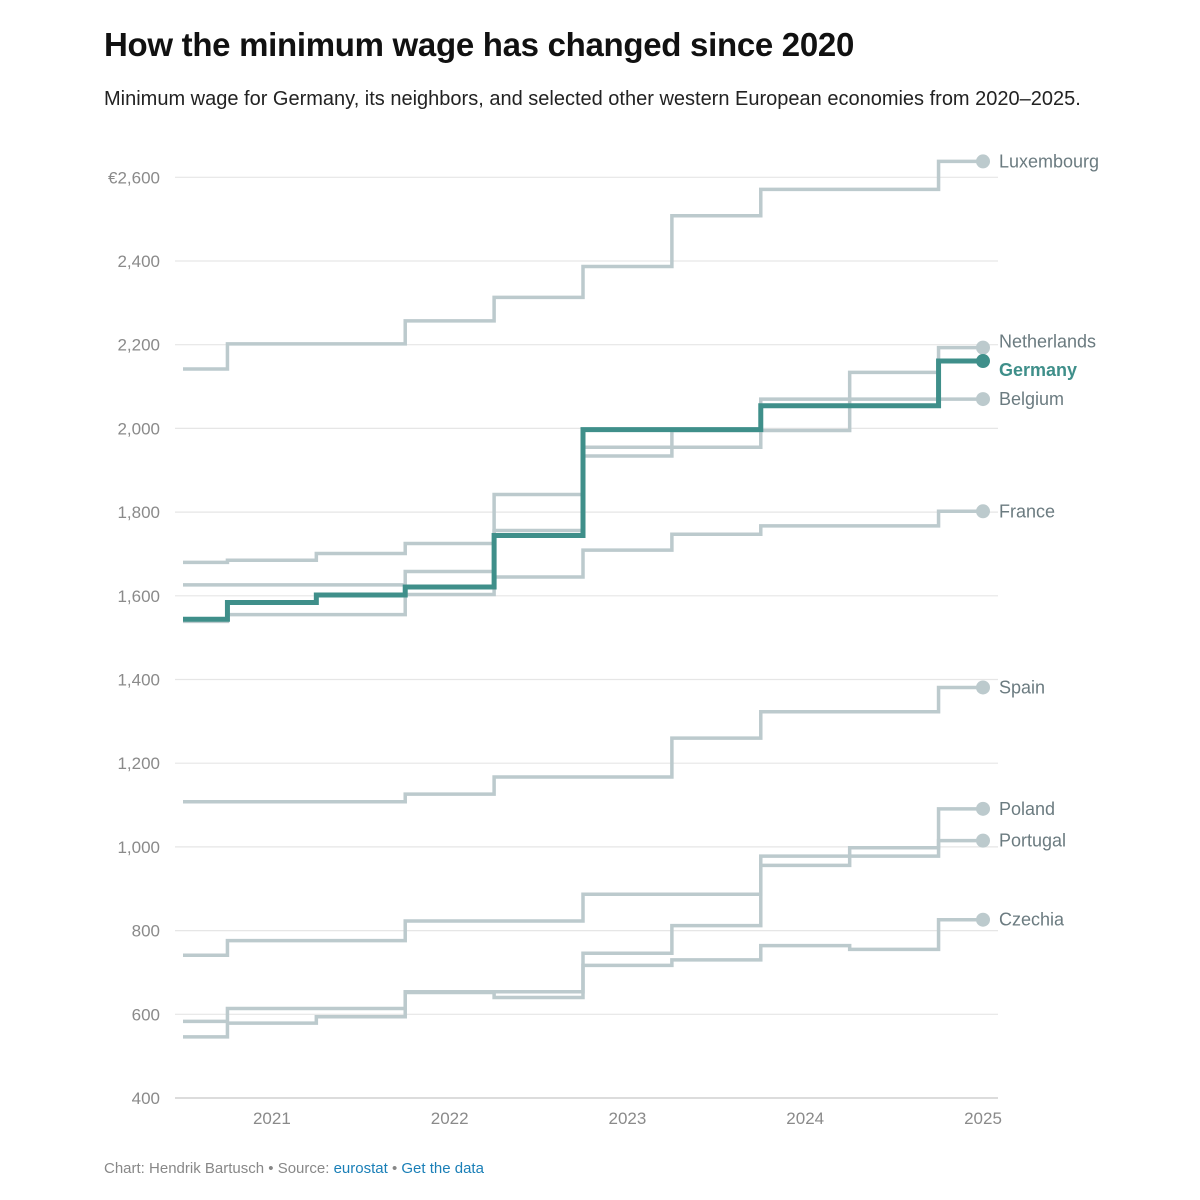  Describe the element at coordinates (1027, 809) in the screenshot. I see `series-label-poland: Poland` at that location.